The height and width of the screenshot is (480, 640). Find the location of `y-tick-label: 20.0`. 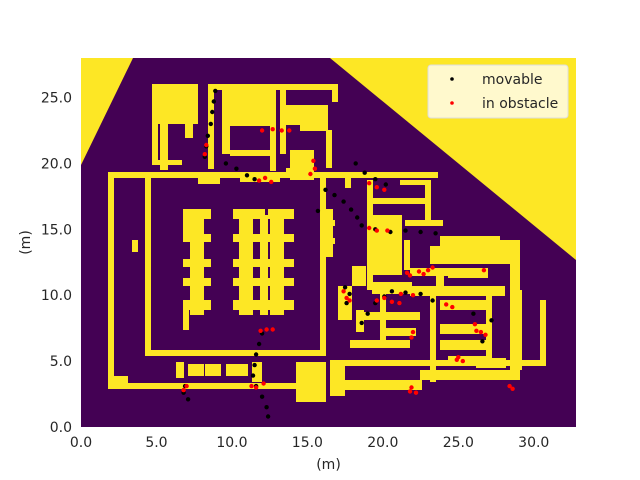

y-tick-label: 20.0 is located at coordinates (56, 164).